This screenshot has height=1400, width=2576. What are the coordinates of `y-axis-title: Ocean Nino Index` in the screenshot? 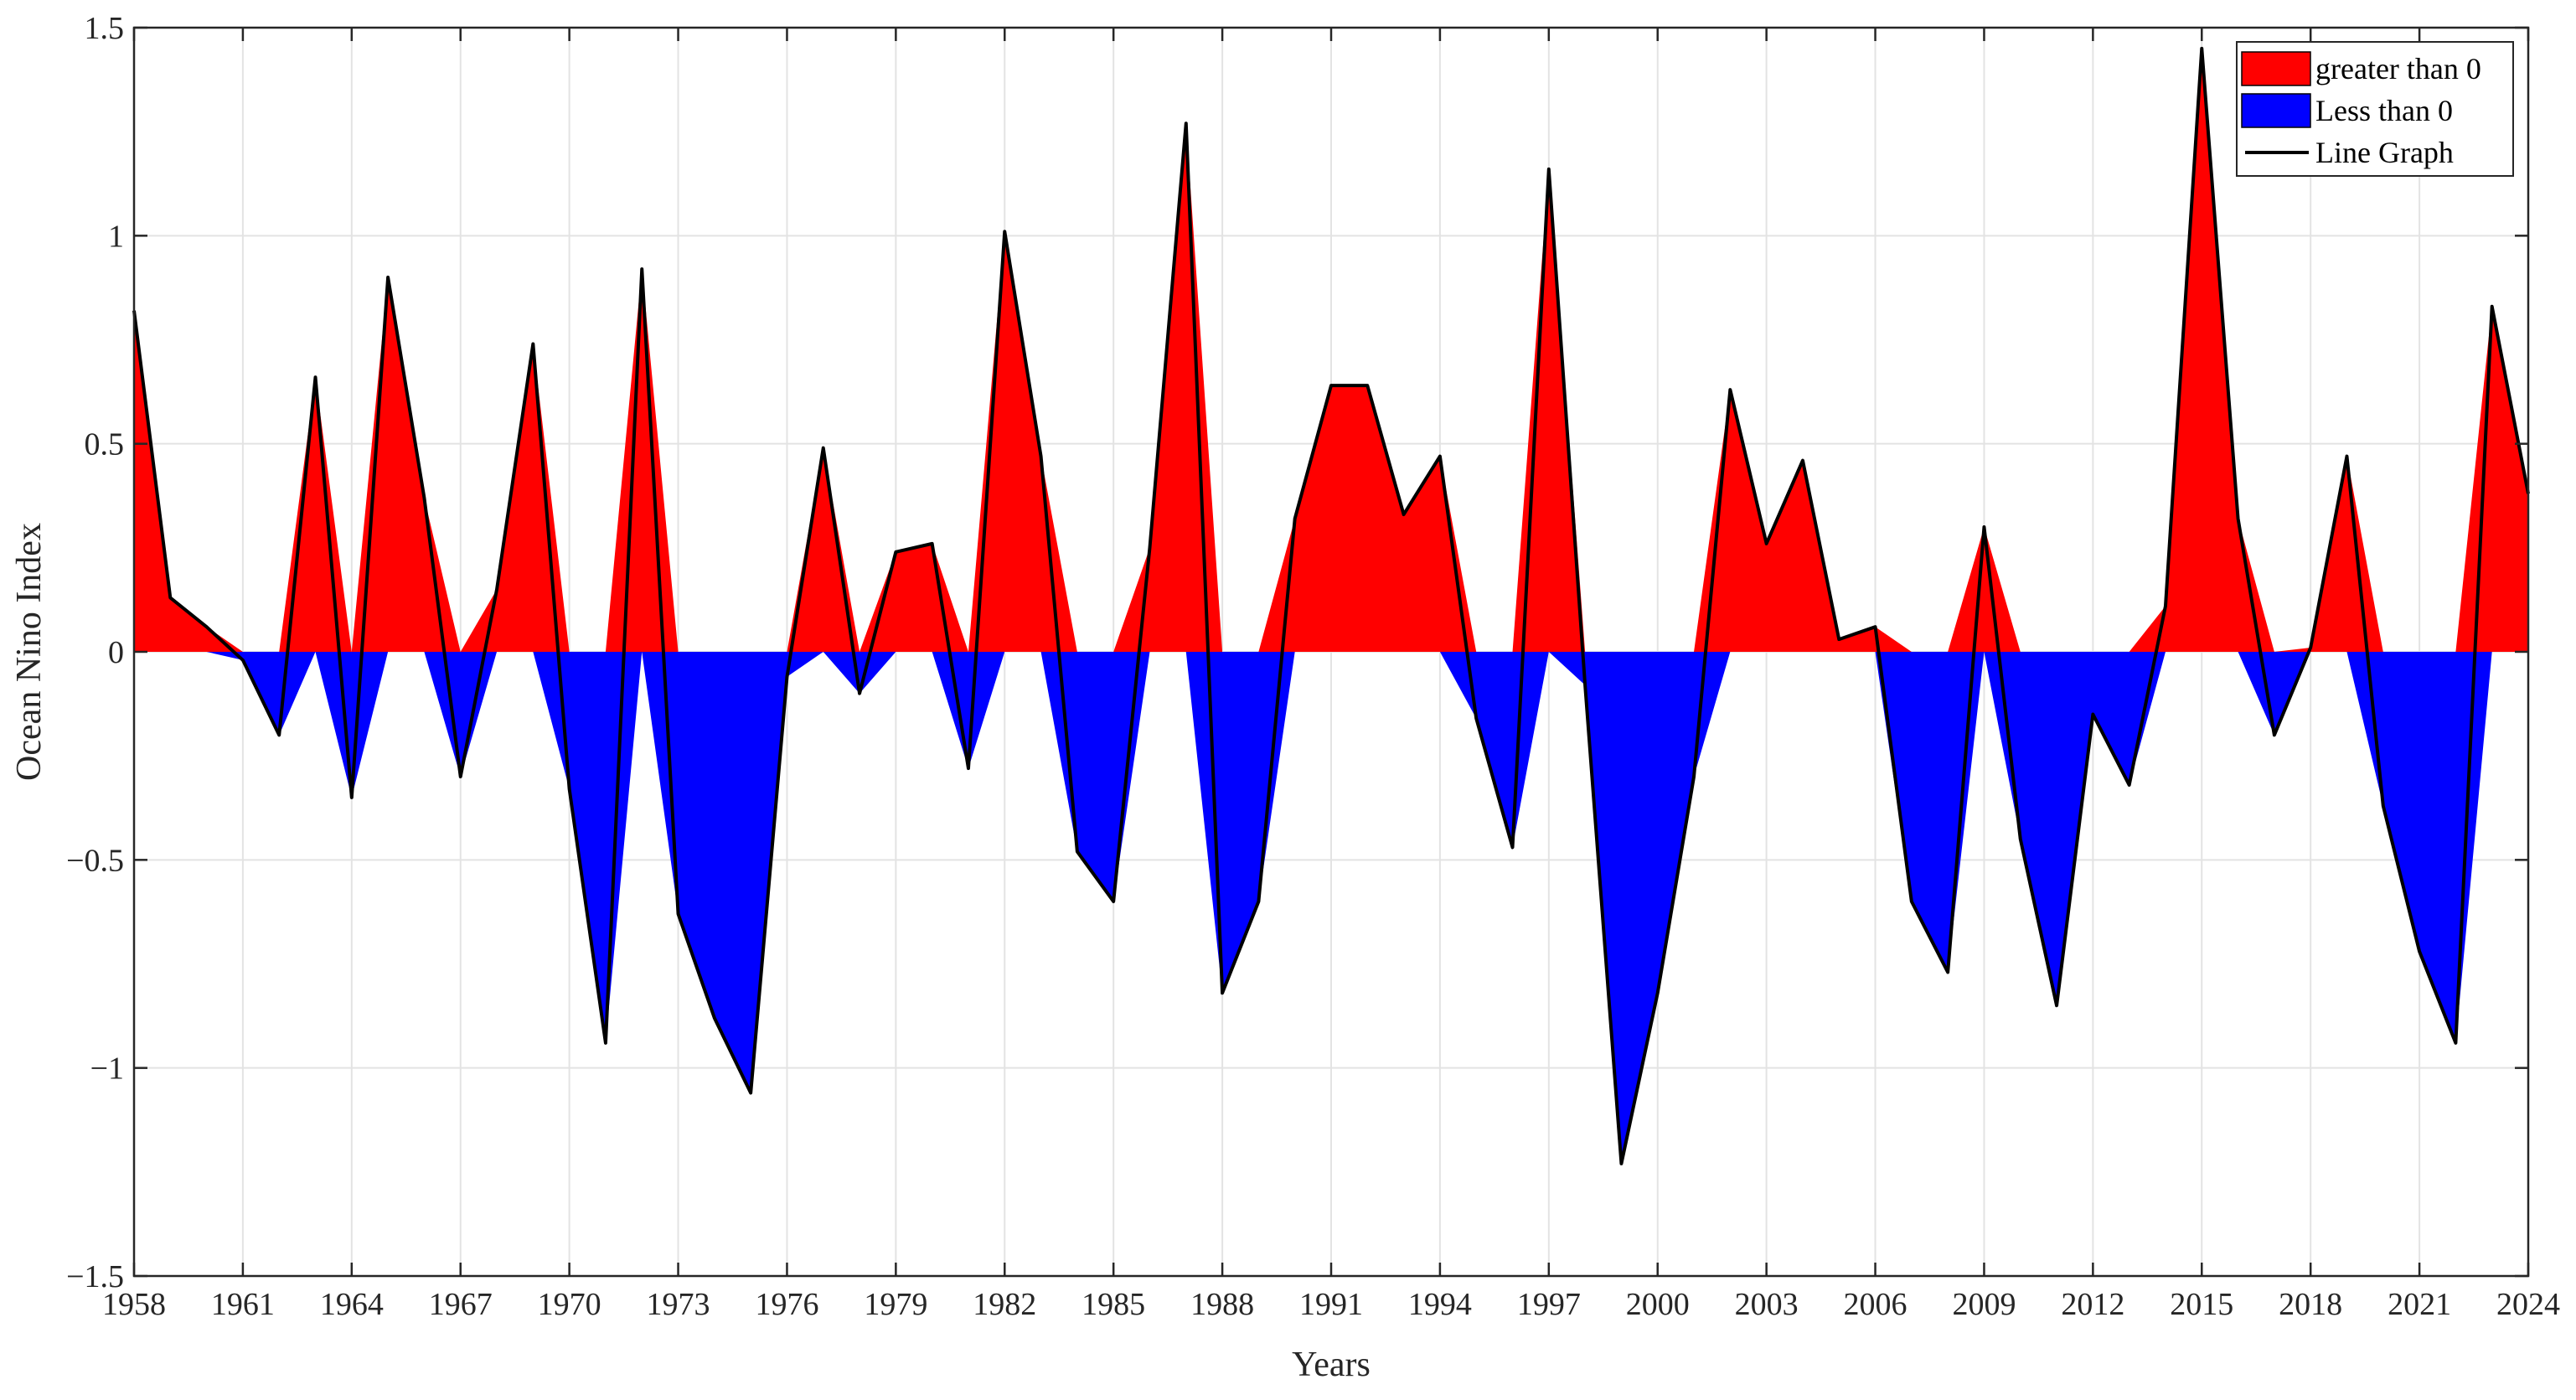 It's located at (29, 652).